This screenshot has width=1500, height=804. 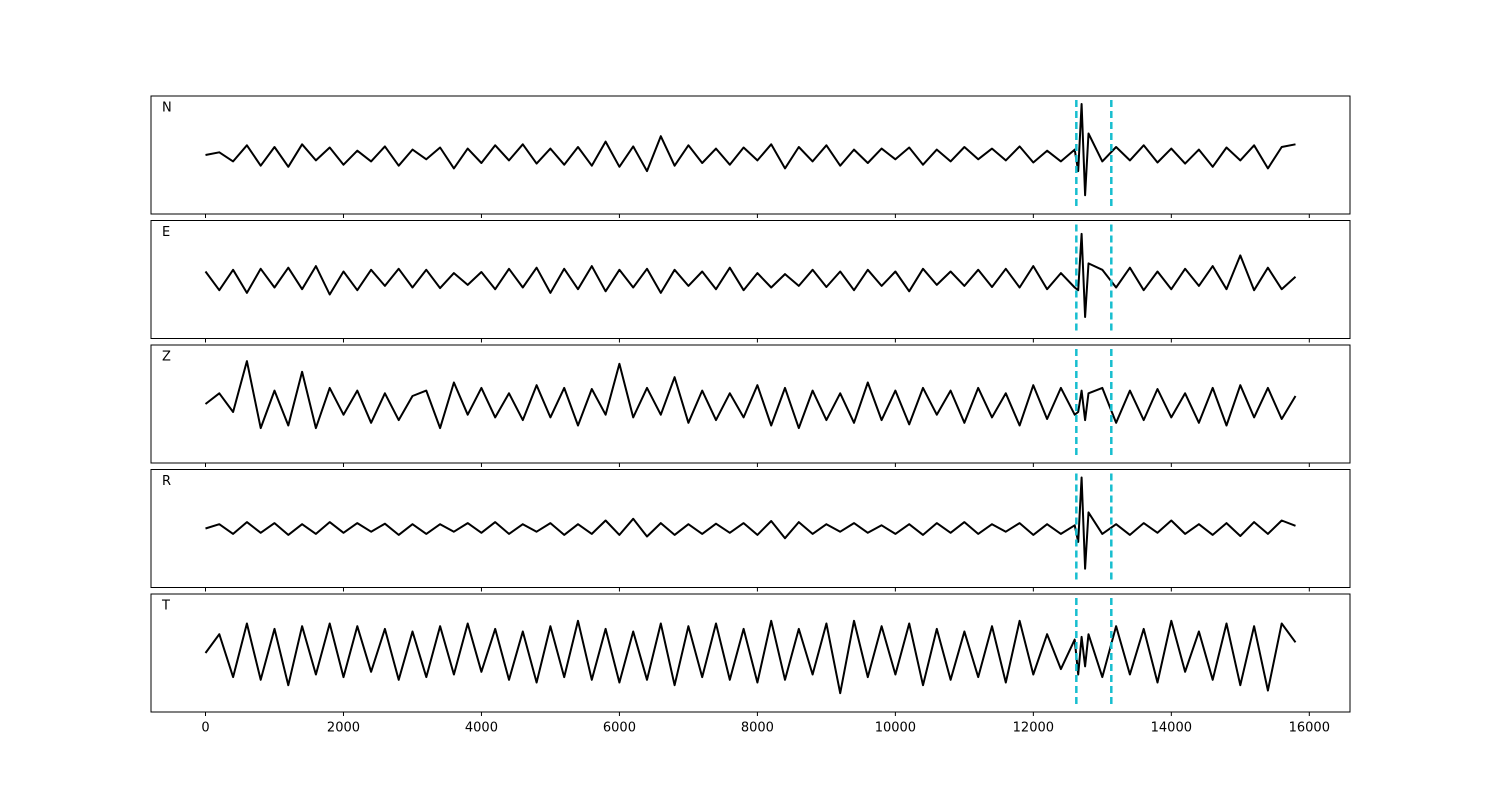 I want to click on x-tick-label: 12000, so click(x=1033, y=728).